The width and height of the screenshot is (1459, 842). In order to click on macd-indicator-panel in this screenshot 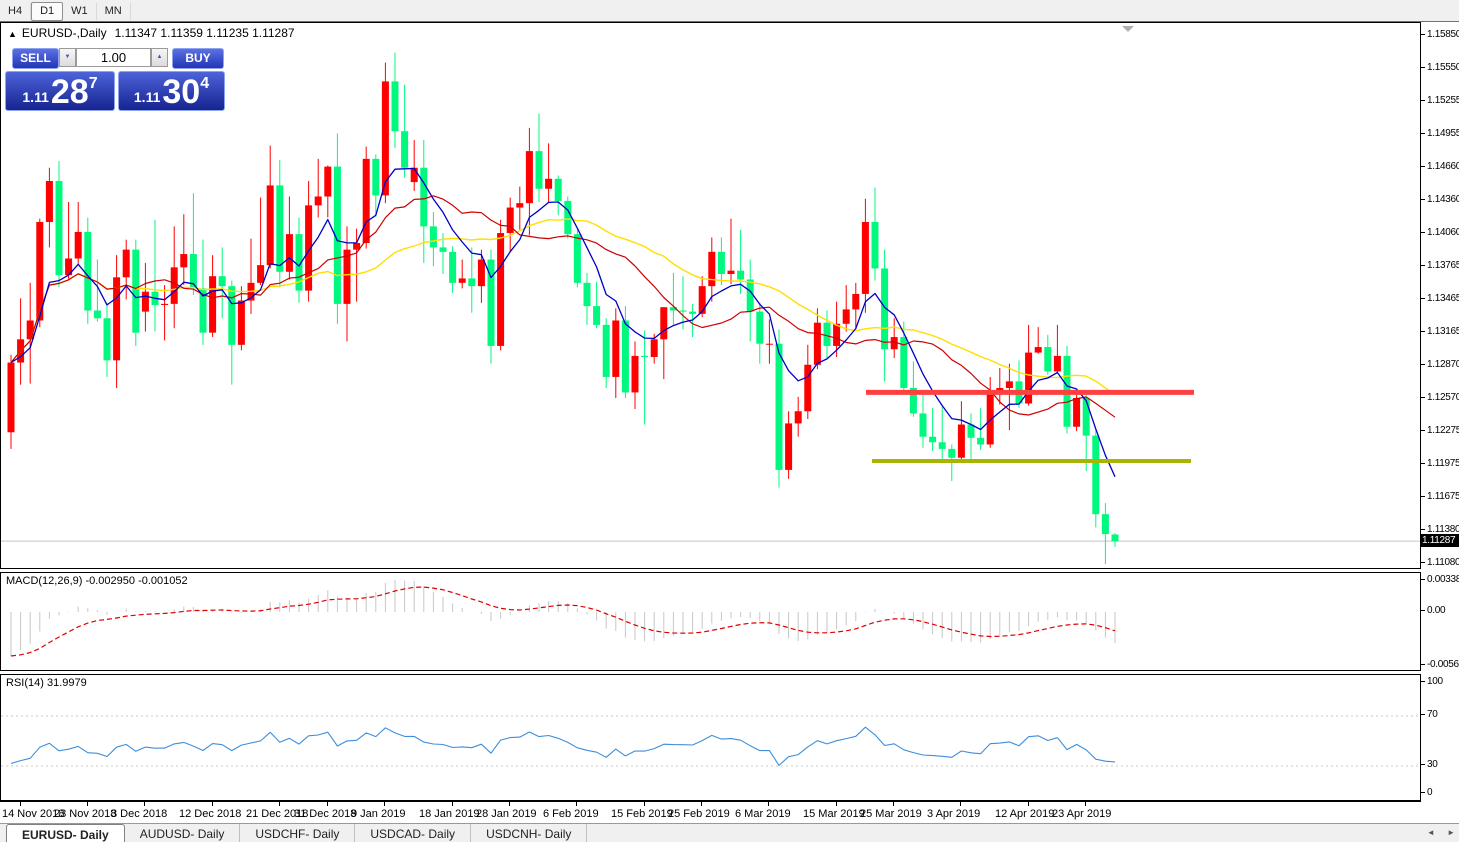, I will do `click(710, 621)`.